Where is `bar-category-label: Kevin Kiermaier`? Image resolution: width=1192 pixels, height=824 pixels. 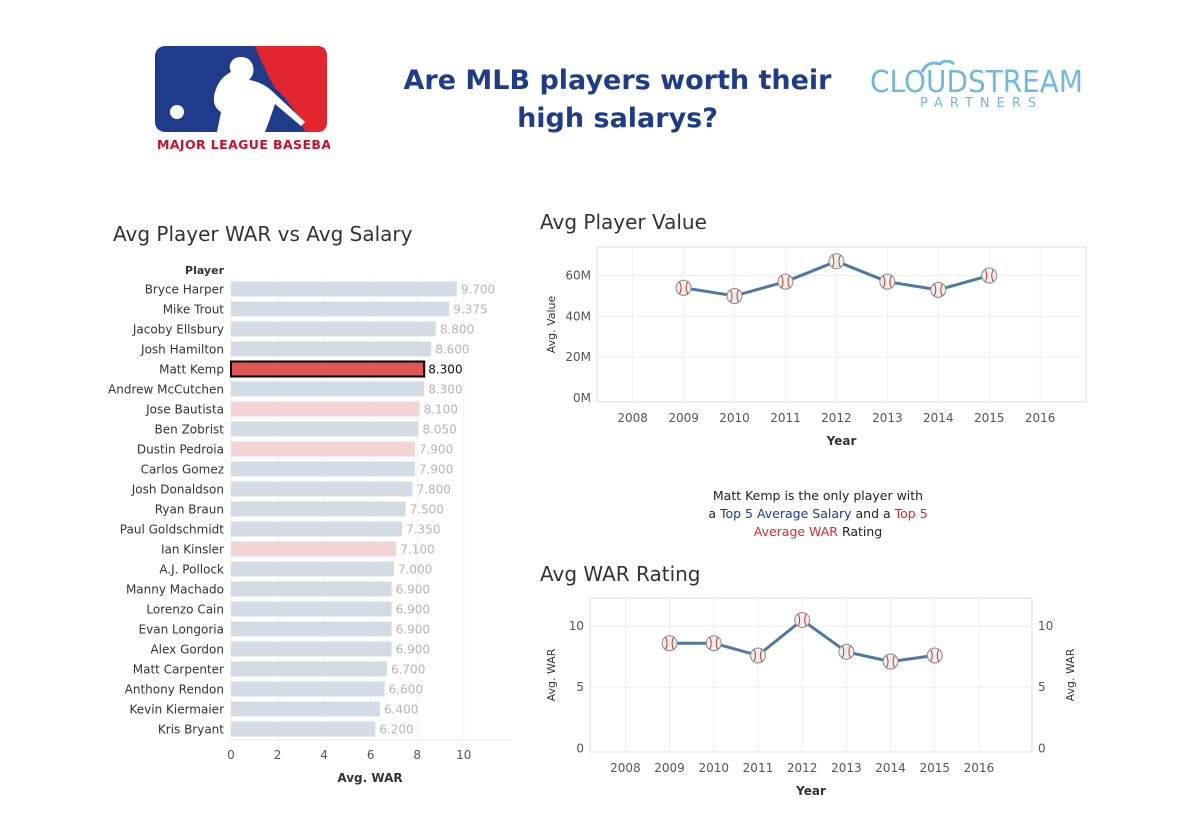
bar-category-label: Kevin Kiermaier is located at coordinates (176, 710).